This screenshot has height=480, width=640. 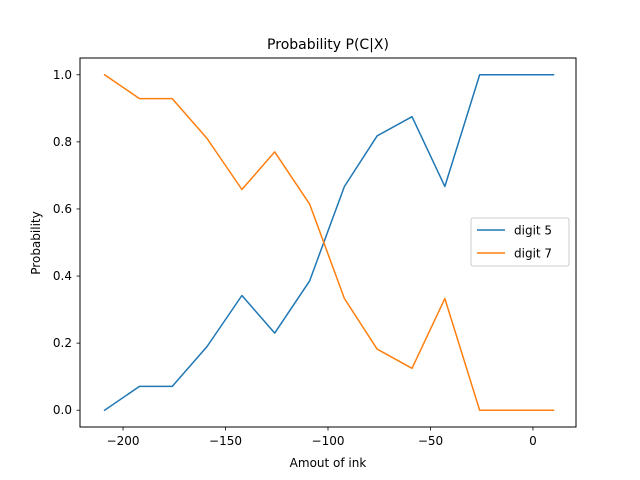 What do you see at coordinates (533, 441) in the screenshot?
I see `x-tick-label: 0` at bounding box center [533, 441].